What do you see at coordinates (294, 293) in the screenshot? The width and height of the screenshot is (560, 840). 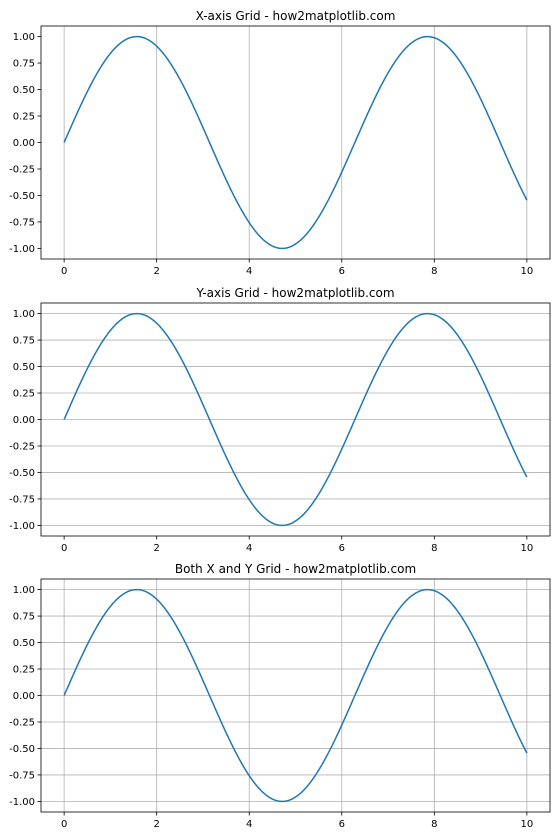 I see `subplot-title: Y-axis Grid - how2matplotlib.com` at bounding box center [294, 293].